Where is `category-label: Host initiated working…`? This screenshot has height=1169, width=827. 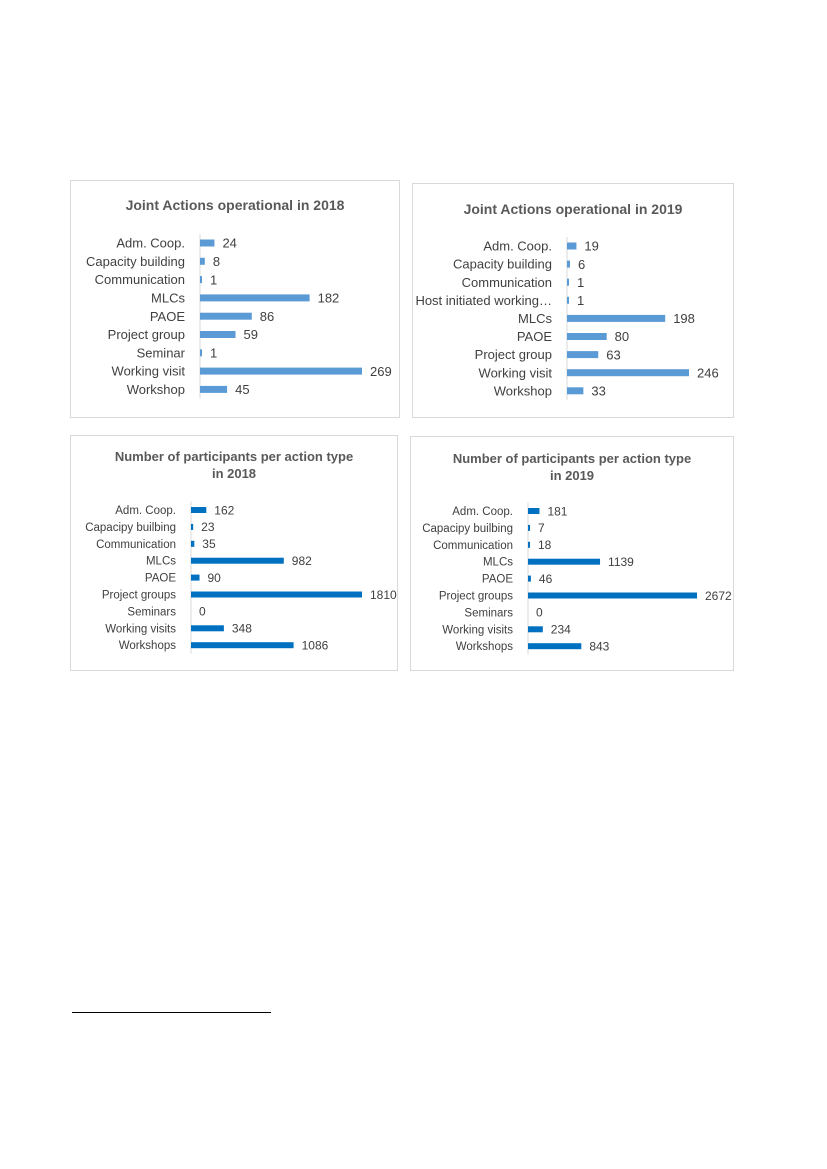 category-label: Host initiated working… is located at coordinates (483, 300).